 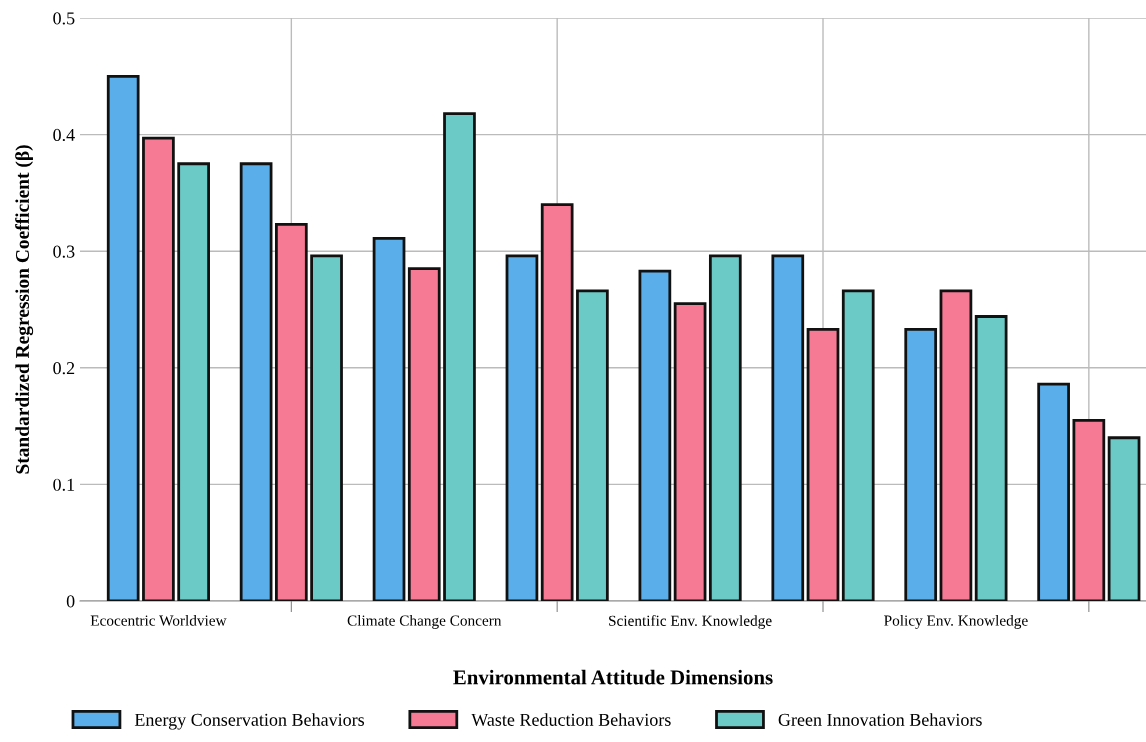 What do you see at coordinates (64, 135) in the screenshot?
I see `y-tick-label: 0.4` at bounding box center [64, 135].